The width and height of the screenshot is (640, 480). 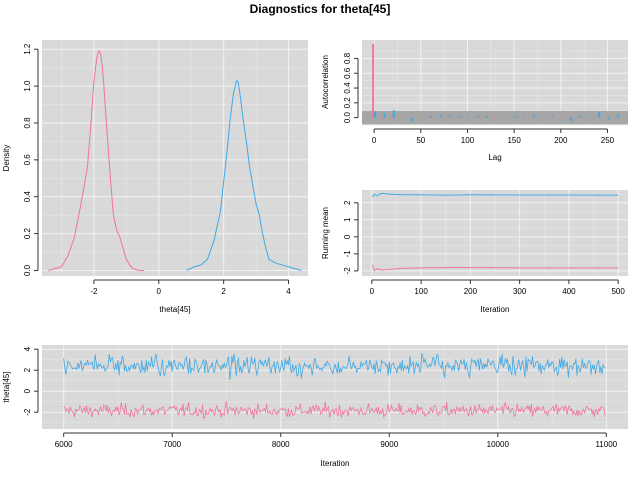 What do you see at coordinates (27, 369) in the screenshot?
I see `trace-ytick-label: 2` at bounding box center [27, 369].